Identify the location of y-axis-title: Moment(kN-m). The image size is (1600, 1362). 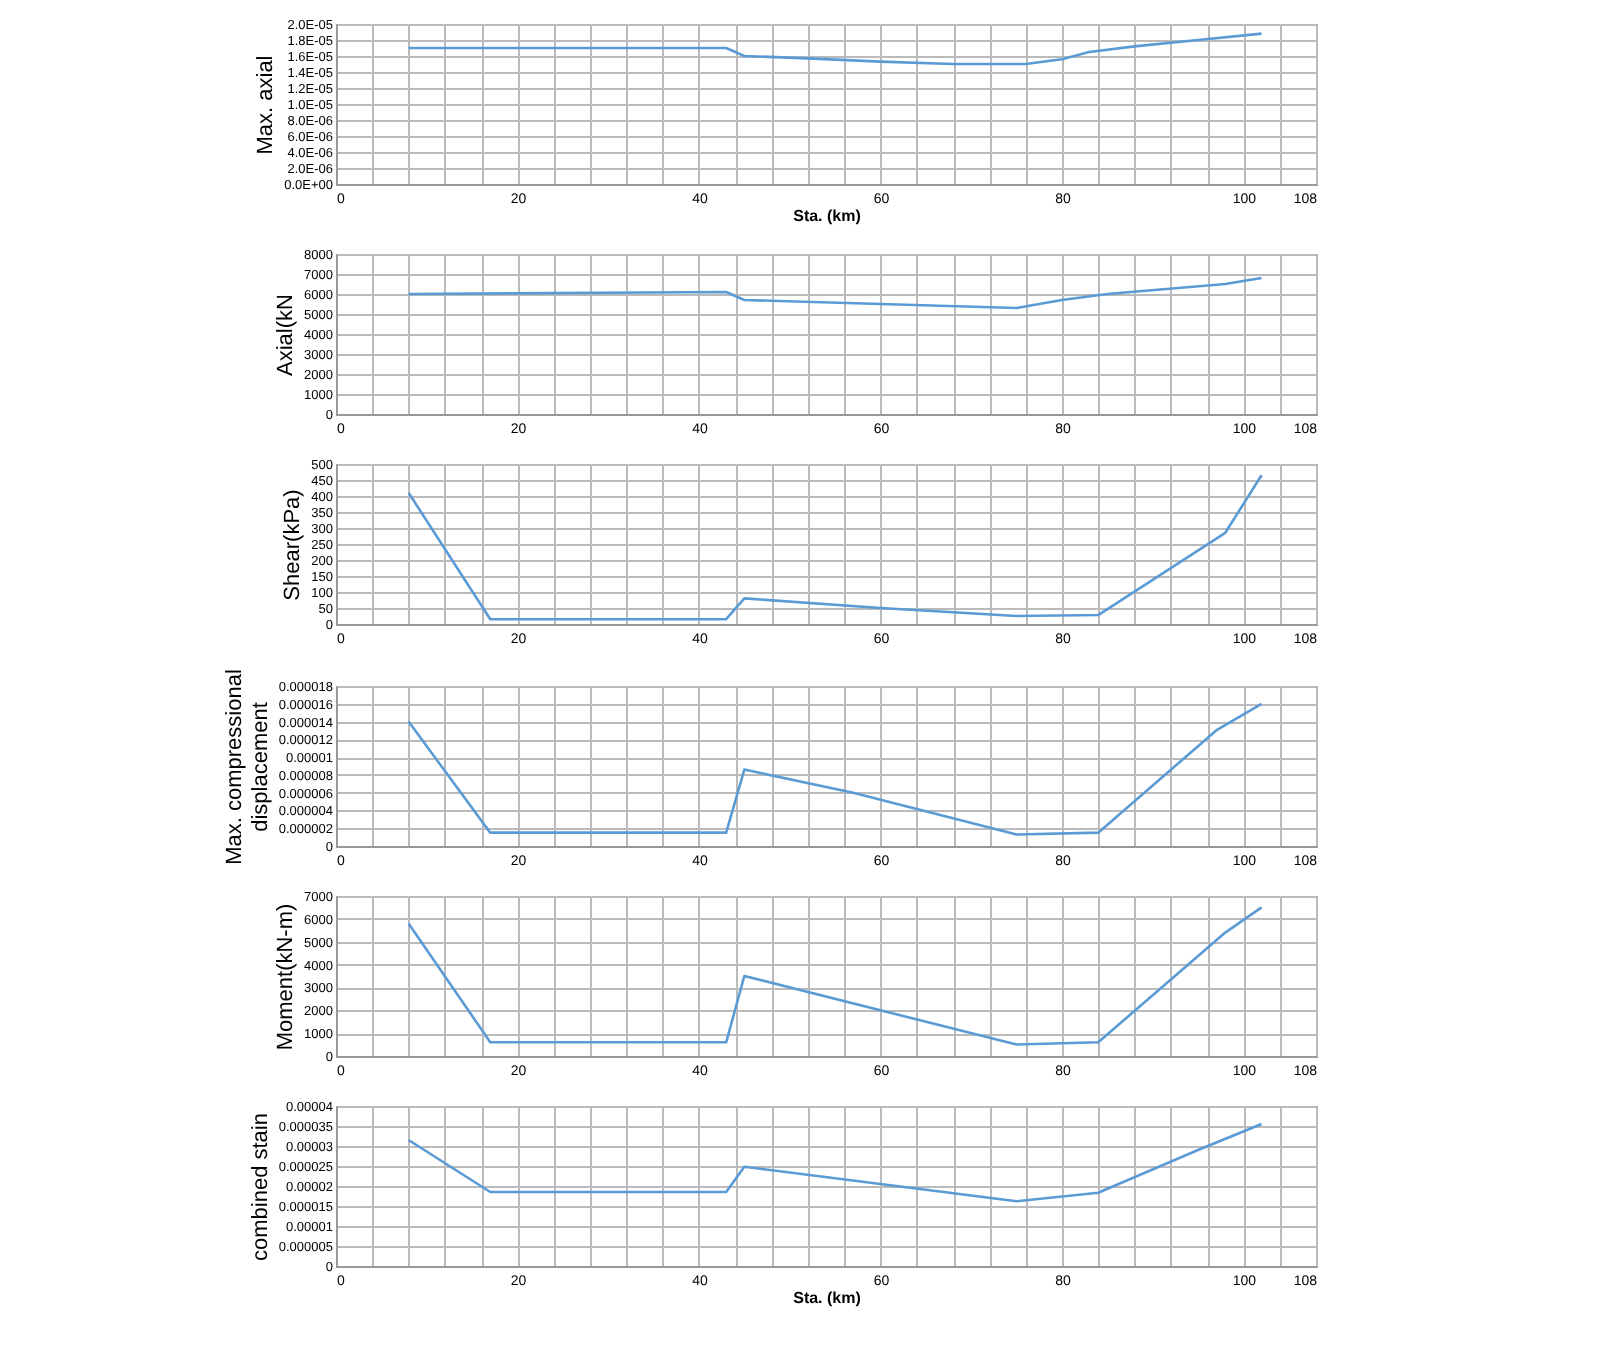
(286, 977).